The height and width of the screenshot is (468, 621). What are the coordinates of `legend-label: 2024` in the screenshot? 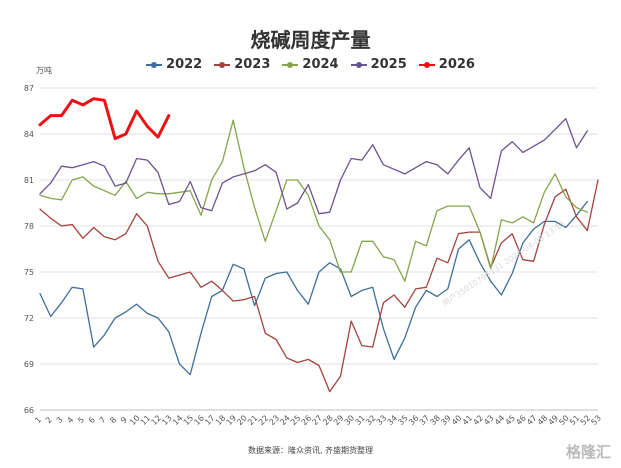 It's located at (320, 64).